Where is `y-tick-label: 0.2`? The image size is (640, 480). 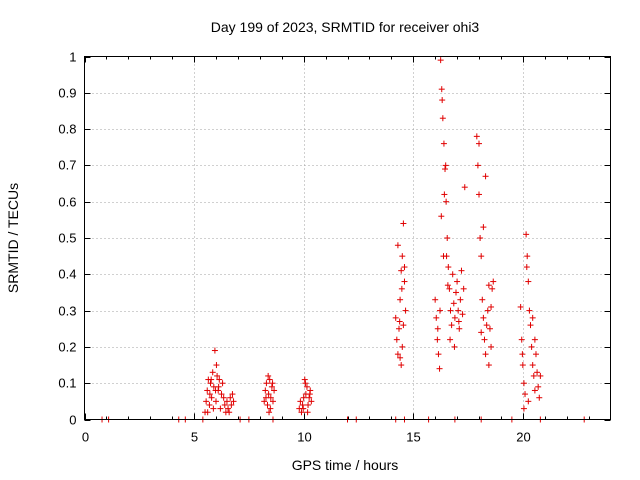
y-tick-label: 0.2 is located at coordinates (67, 347).